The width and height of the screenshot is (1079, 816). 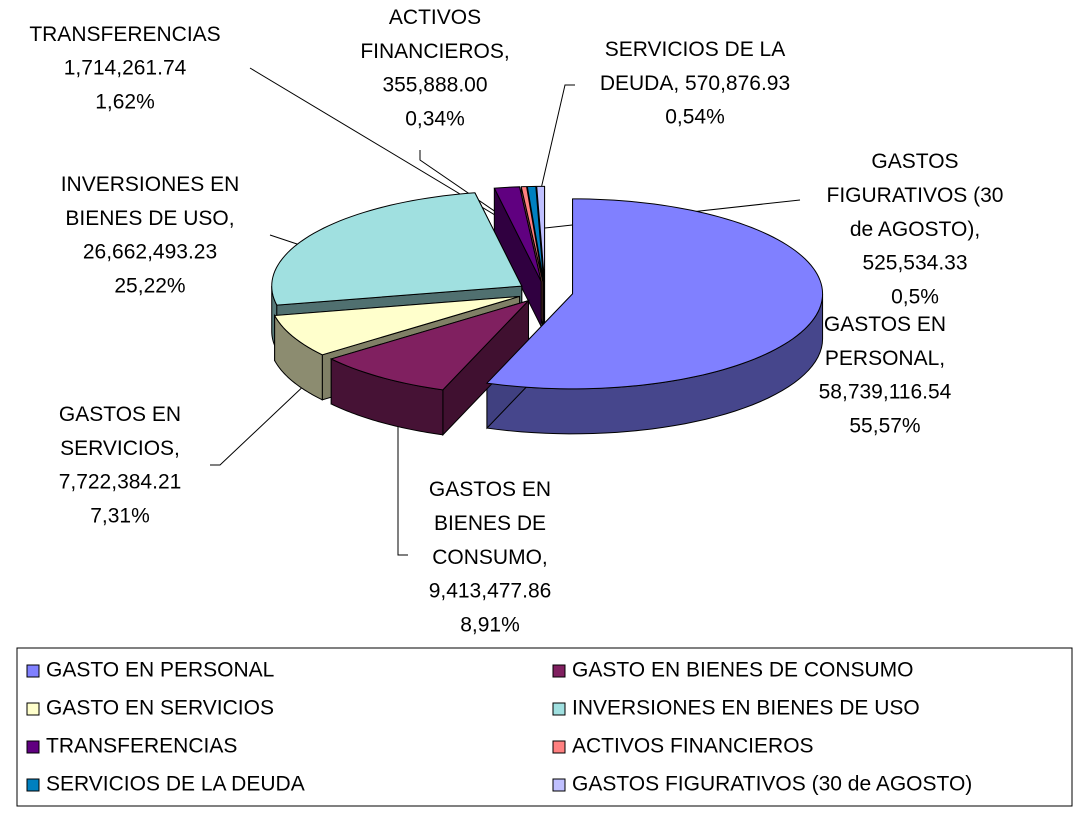 What do you see at coordinates (737, 83) in the screenshot?
I see `data-label-value: 570,876.93` at bounding box center [737, 83].